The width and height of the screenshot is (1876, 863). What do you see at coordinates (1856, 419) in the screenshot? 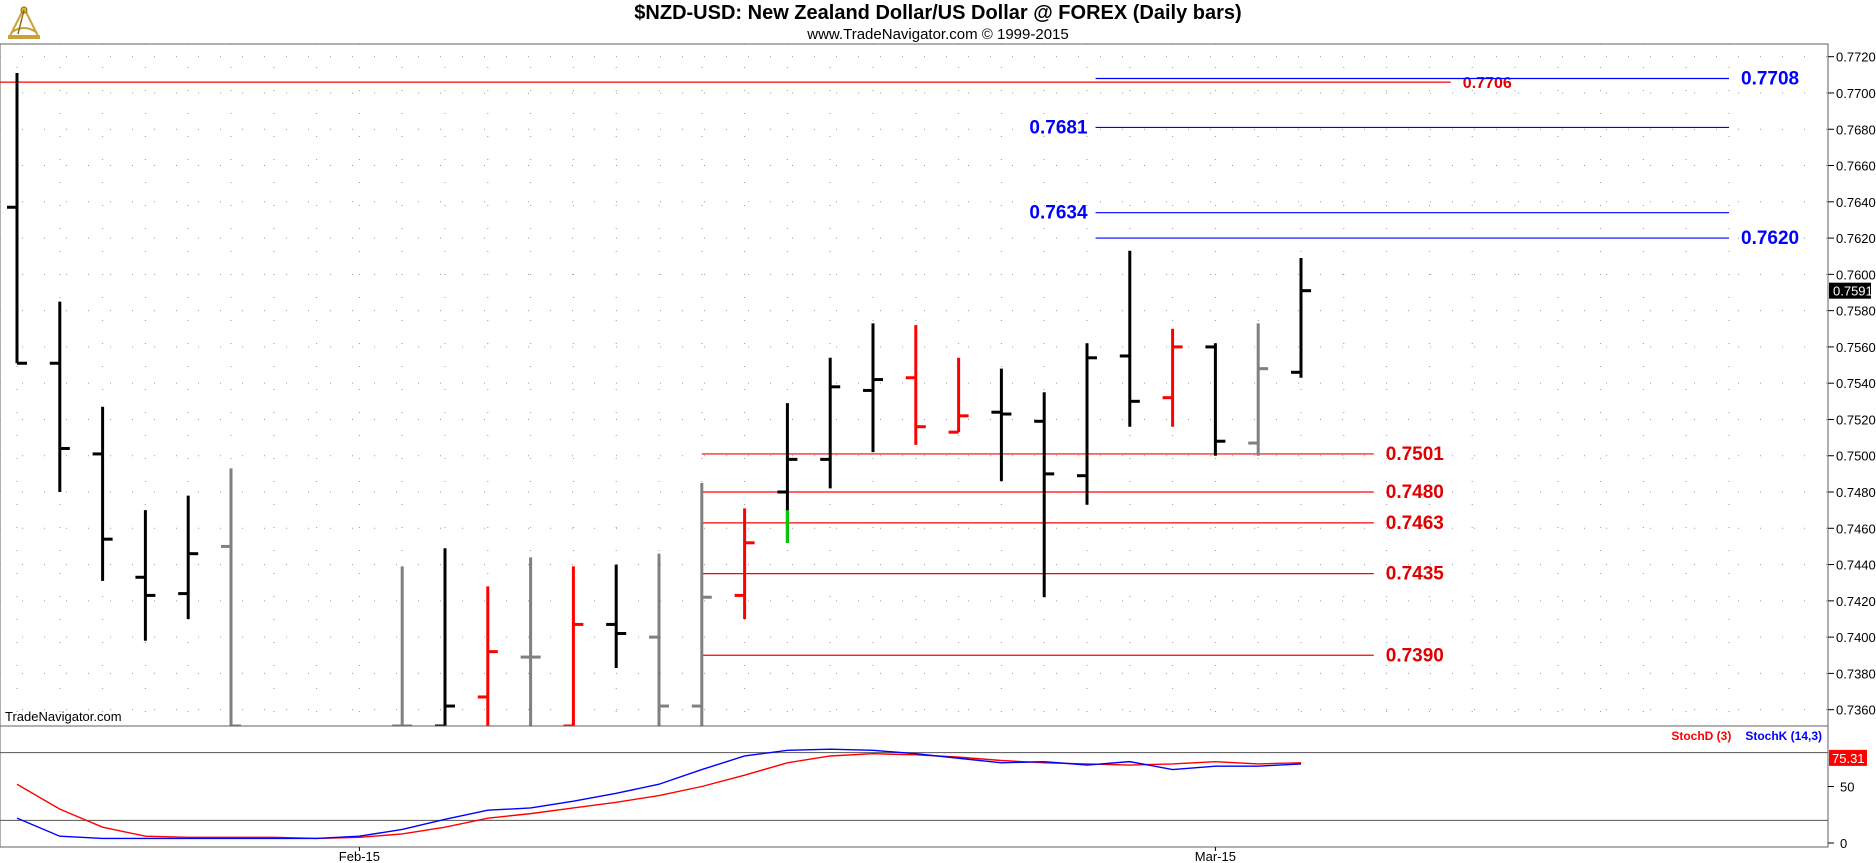
I see `price-tick-label: 0.7520` at bounding box center [1856, 419].